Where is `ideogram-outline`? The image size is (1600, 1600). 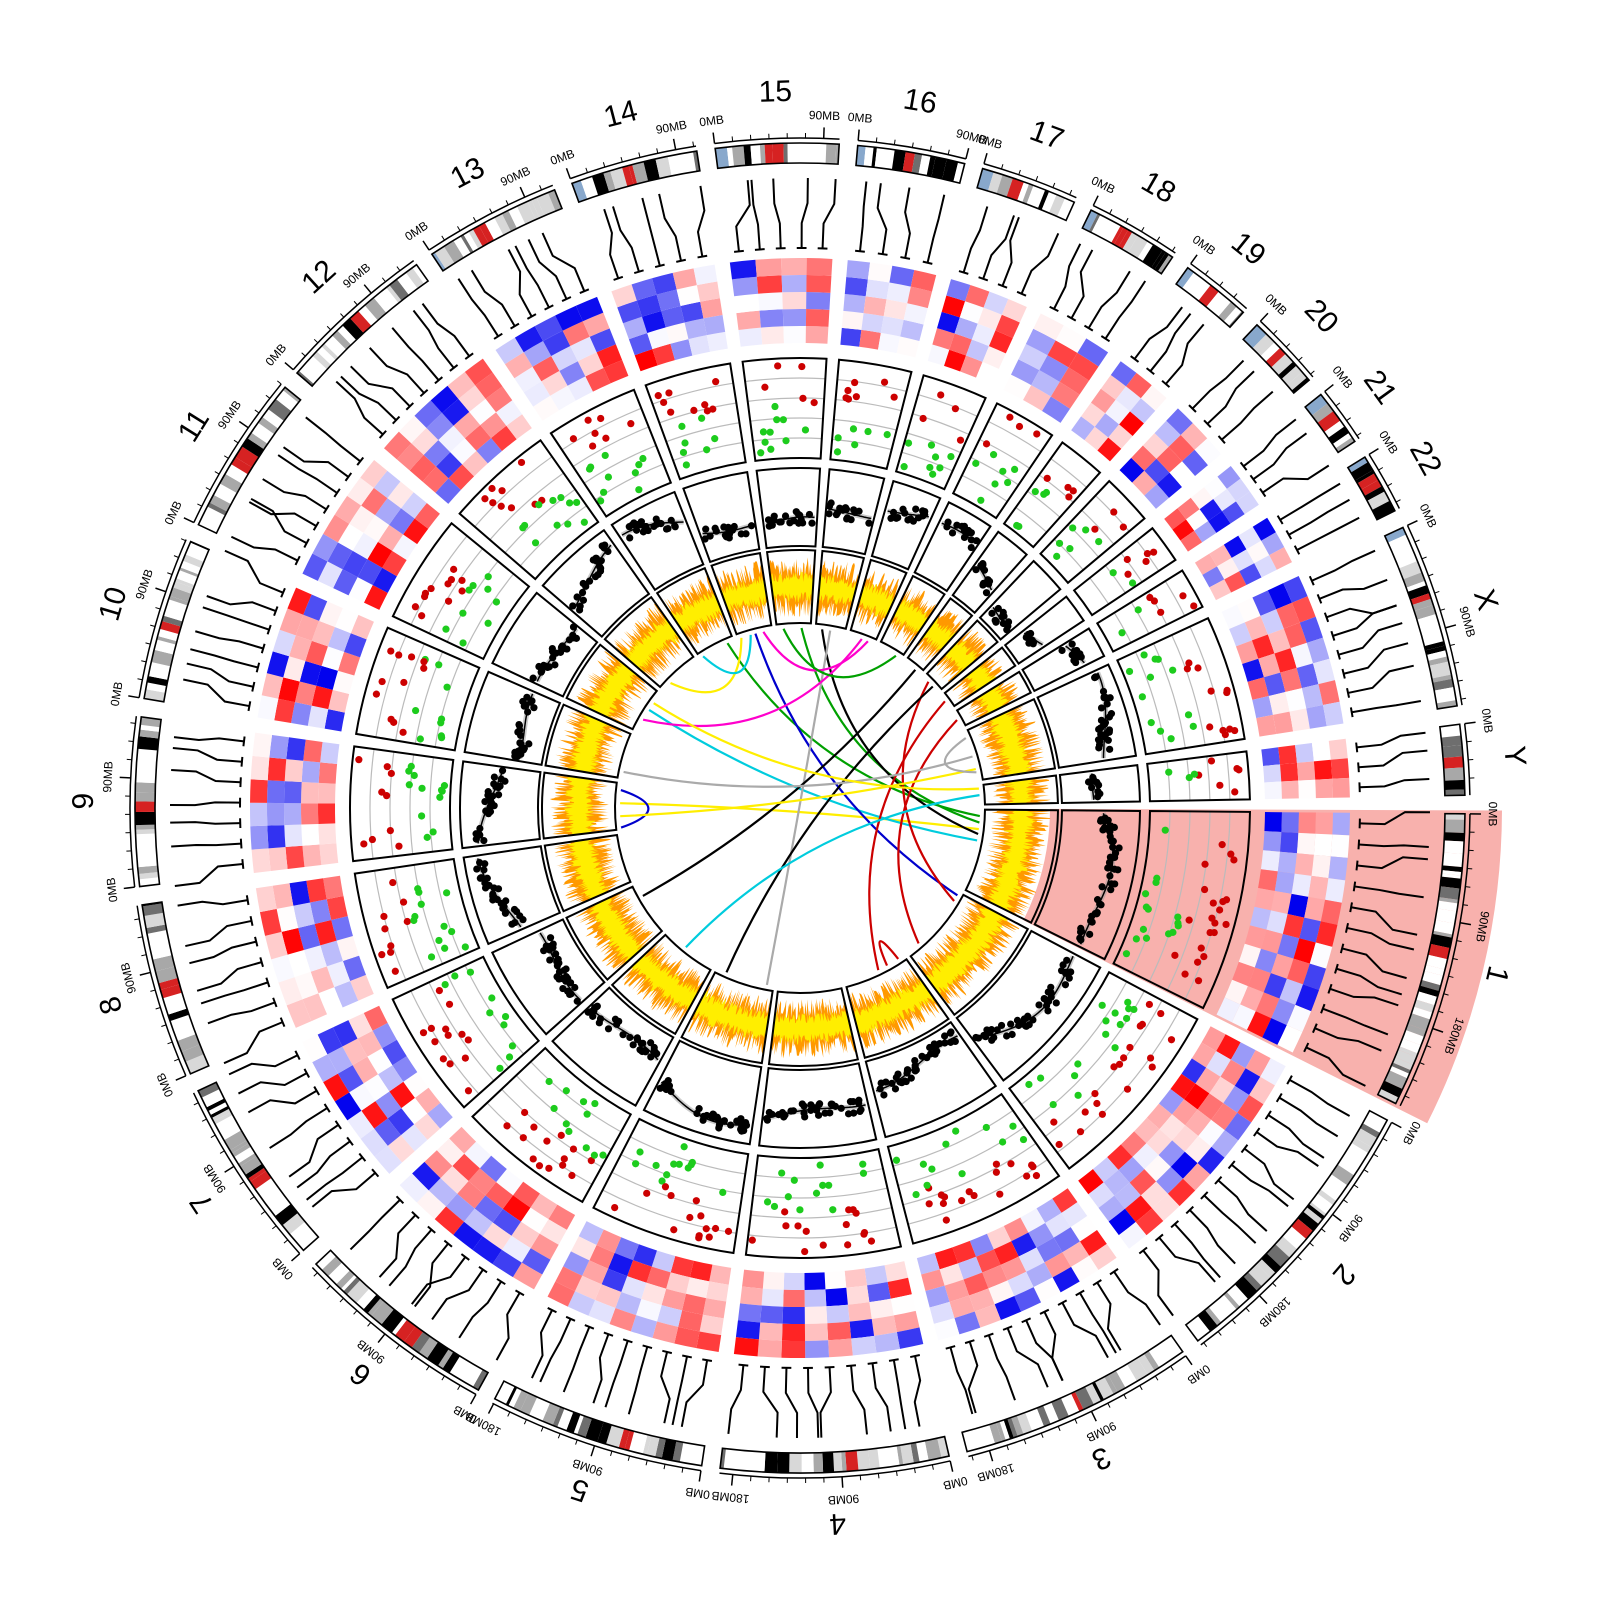
ideogram-outline is located at coordinates (1072, 1393).